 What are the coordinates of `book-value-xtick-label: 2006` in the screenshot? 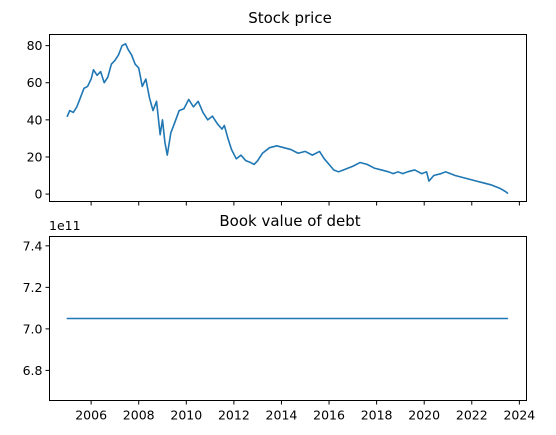 It's located at (91, 415).